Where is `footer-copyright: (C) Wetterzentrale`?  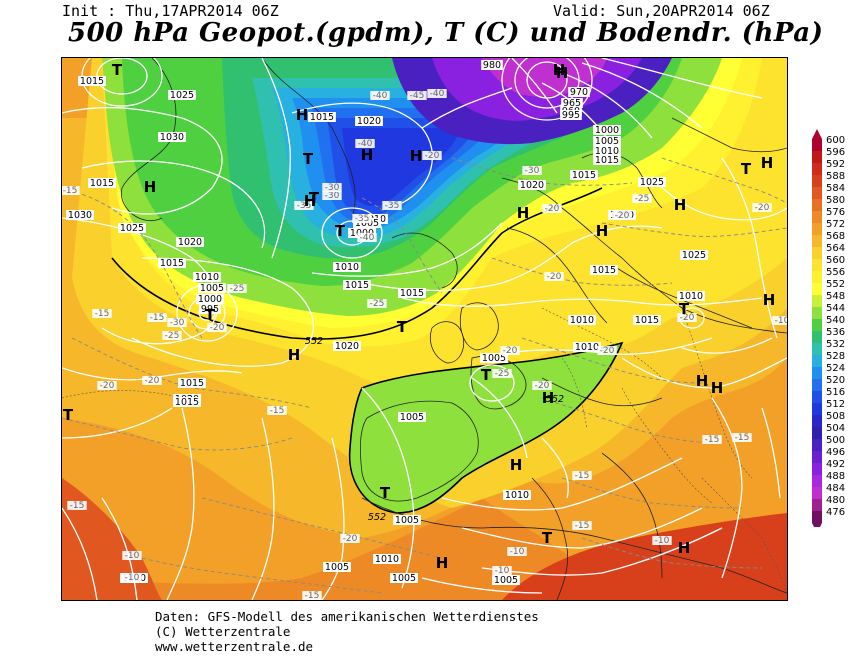 footer-copyright: (C) Wetterzentrale is located at coordinates (223, 631).